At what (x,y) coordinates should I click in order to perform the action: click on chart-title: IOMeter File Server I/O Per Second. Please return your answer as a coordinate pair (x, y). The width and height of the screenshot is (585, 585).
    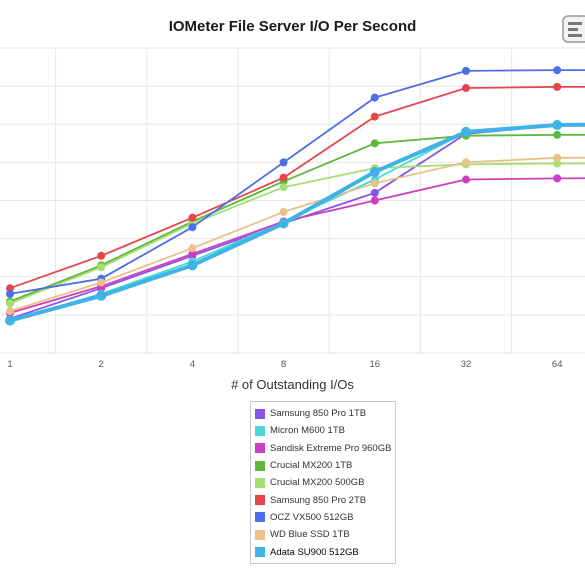
    Looking at the image, I should click on (292, 26).